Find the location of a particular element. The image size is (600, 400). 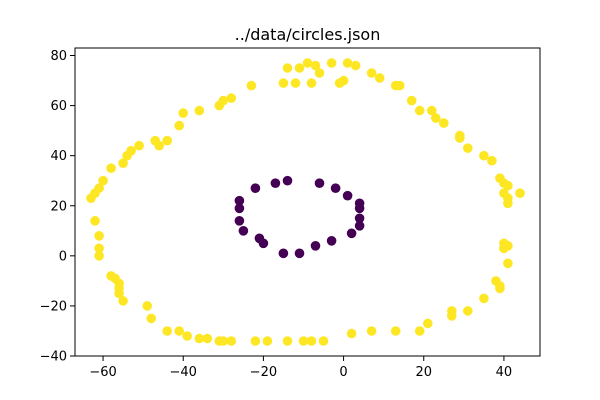

y-tick-label: 40 is located at coordinates (58, 156).